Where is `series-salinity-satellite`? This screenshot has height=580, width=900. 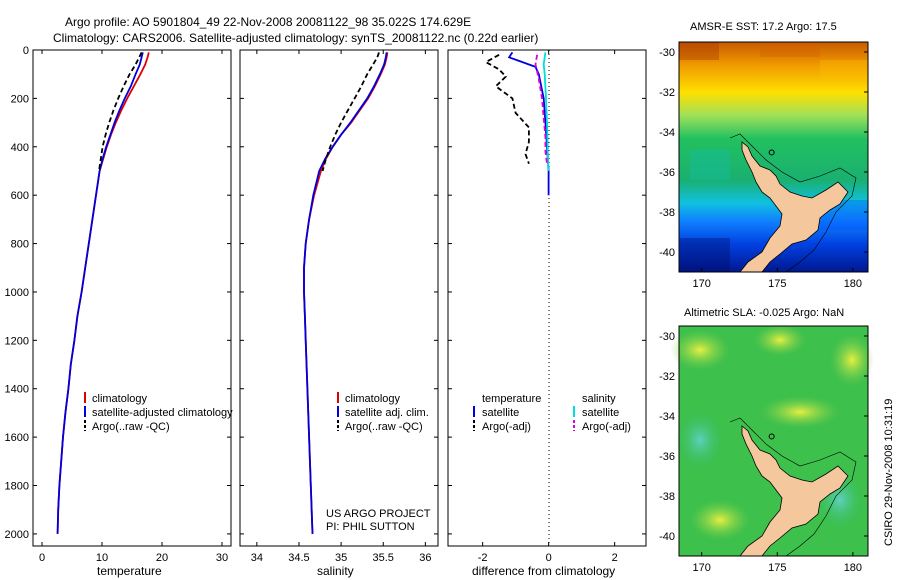 series-salinity-satellite is located at coordinates (546, 112).